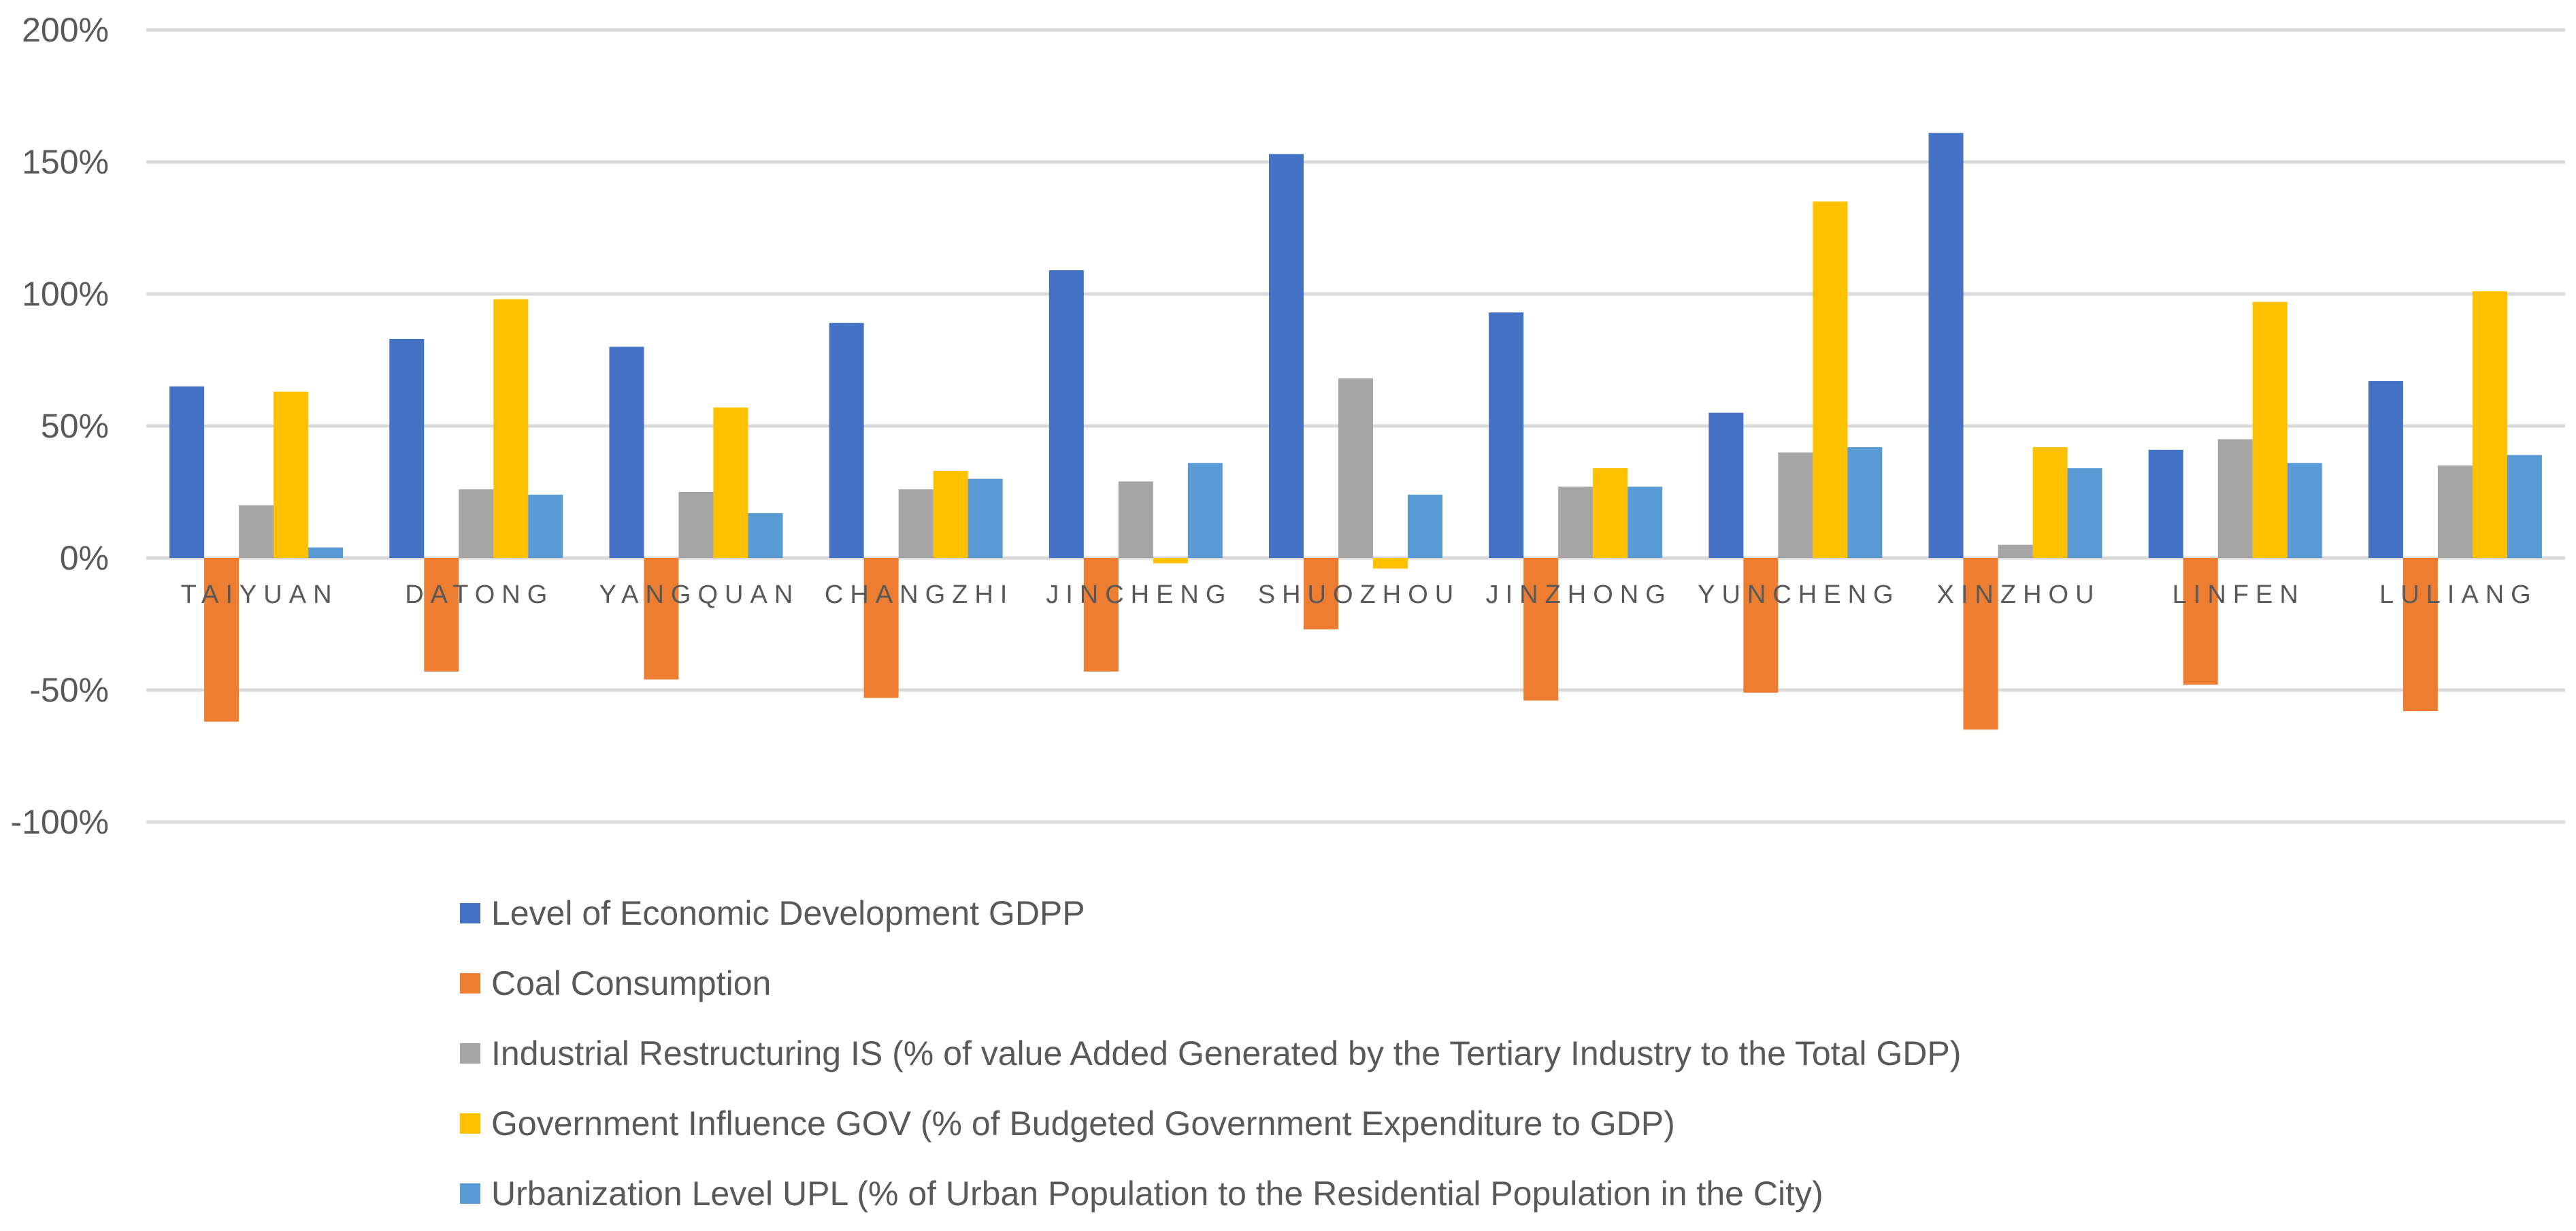 The height and width of the screenshot is (1231, 2576). What do you see at coordinates (1579, 594) in the screenshot?
I see `x-tick-label: JINZHONG` at bounding box center [1579, 594].